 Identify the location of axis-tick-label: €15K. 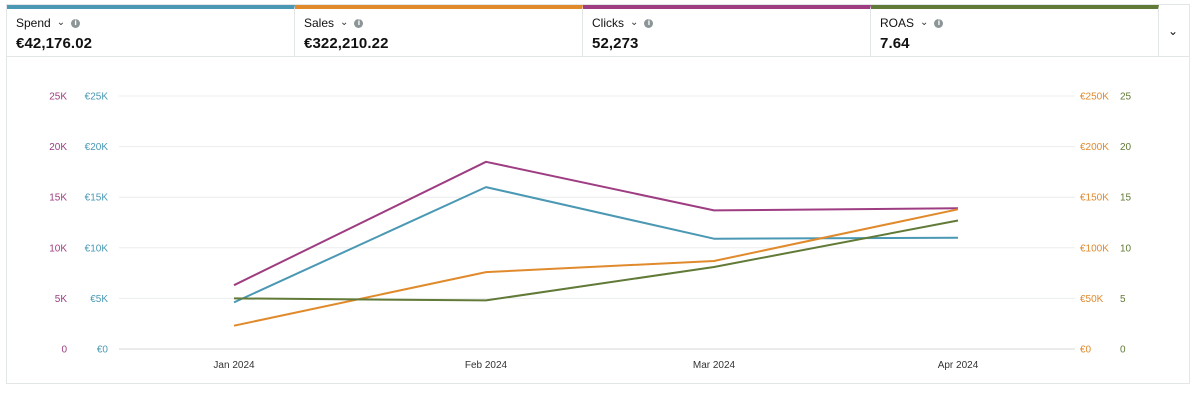
(97, 198).